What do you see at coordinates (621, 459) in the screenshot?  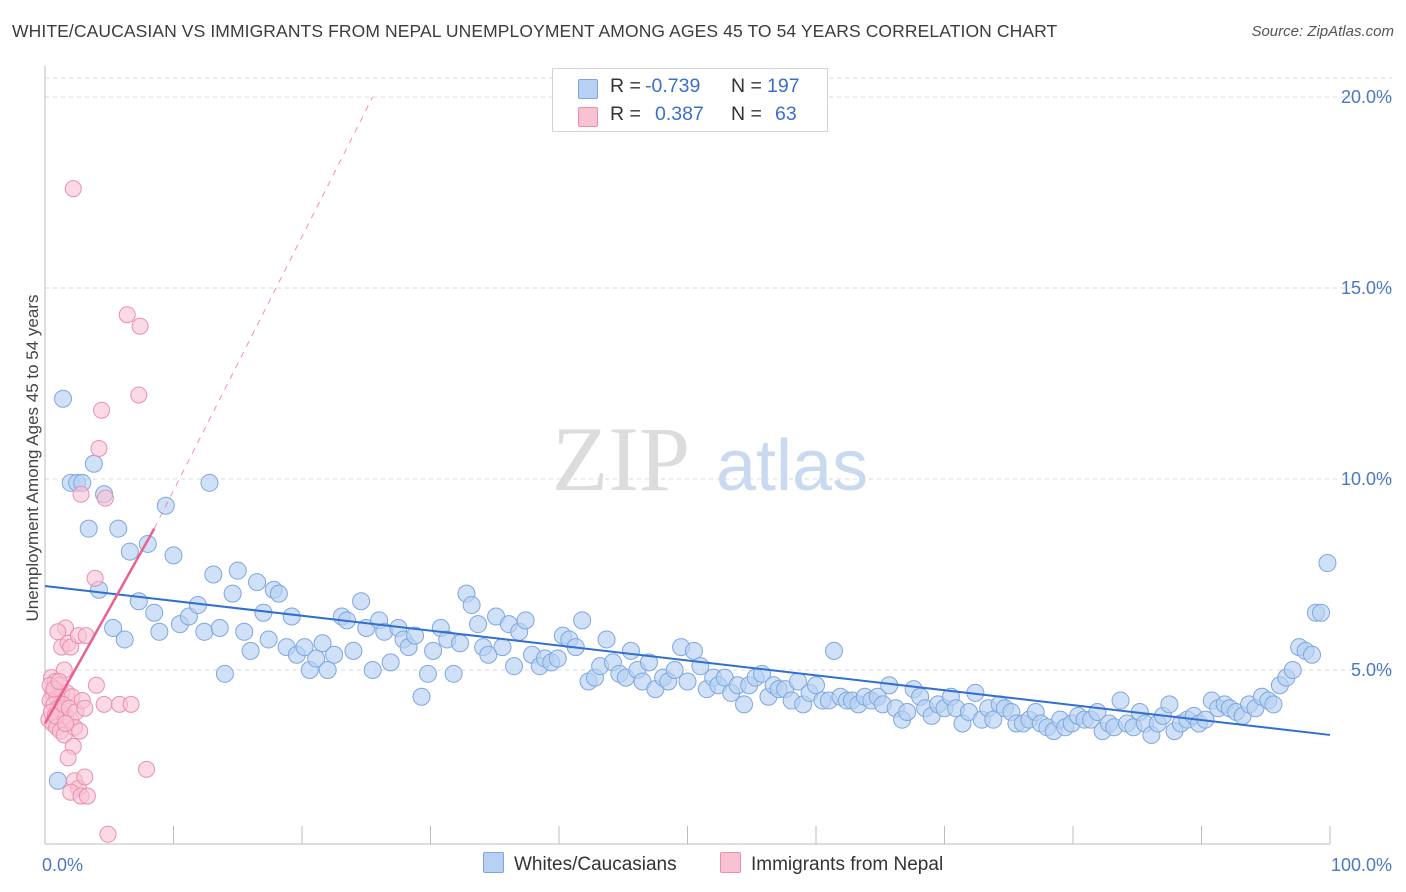 I see `watermark-zip: ZIP` at bounding box center [621, 459].